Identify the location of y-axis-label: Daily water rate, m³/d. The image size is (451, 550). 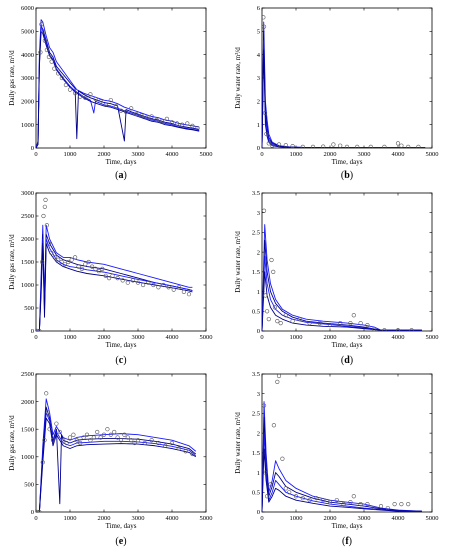
(238, 262).